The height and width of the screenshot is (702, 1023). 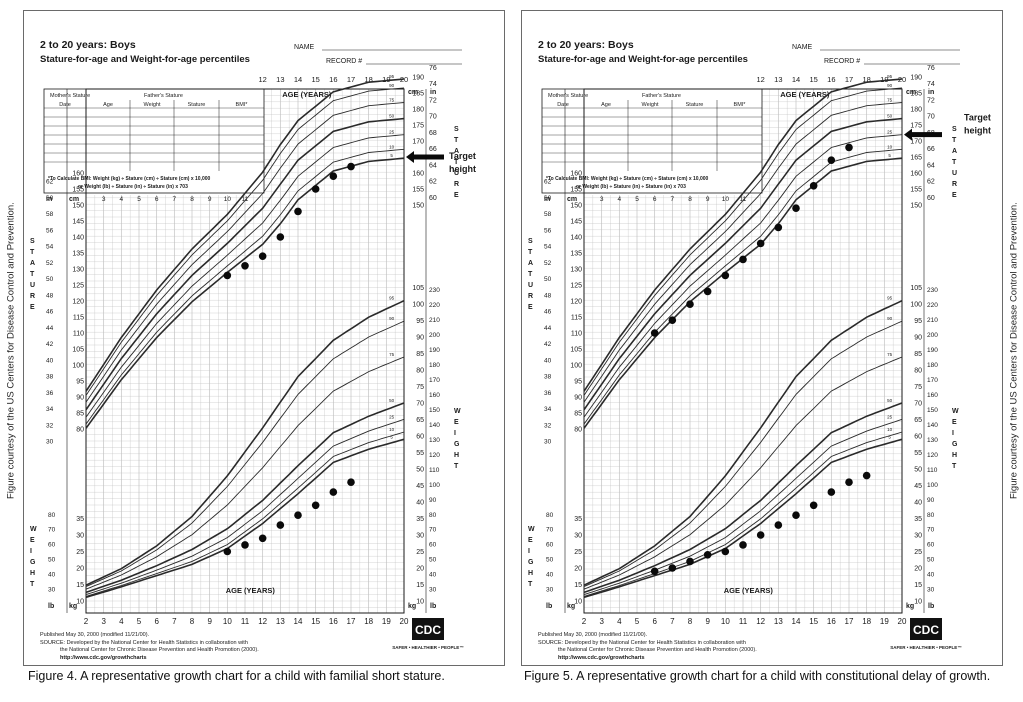 What do you see at coordinates (918, 404) in the screenshot?
I see `right-kg-tick: 70` at bounding box center [918, 404].